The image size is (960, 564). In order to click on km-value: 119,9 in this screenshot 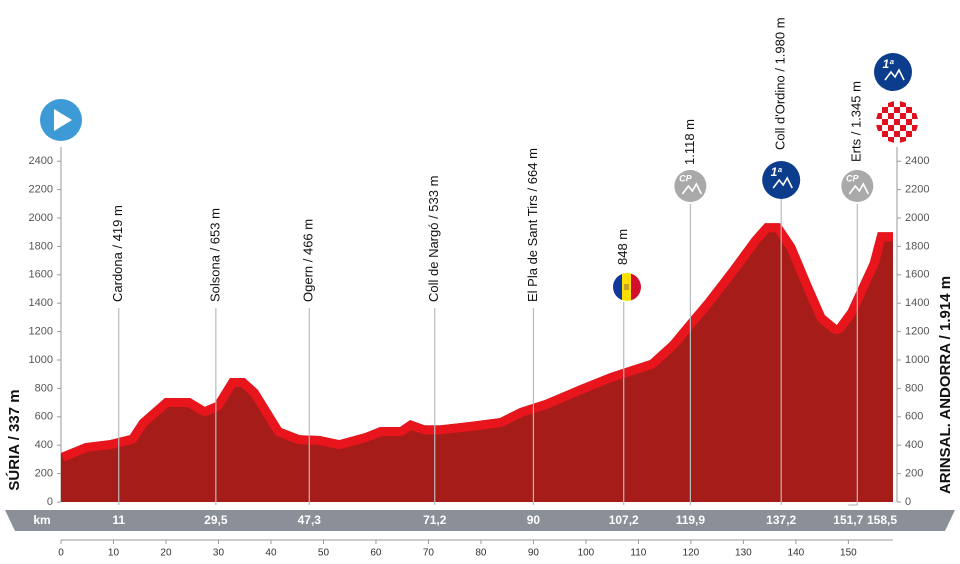, I will do `click(691, 520)`.